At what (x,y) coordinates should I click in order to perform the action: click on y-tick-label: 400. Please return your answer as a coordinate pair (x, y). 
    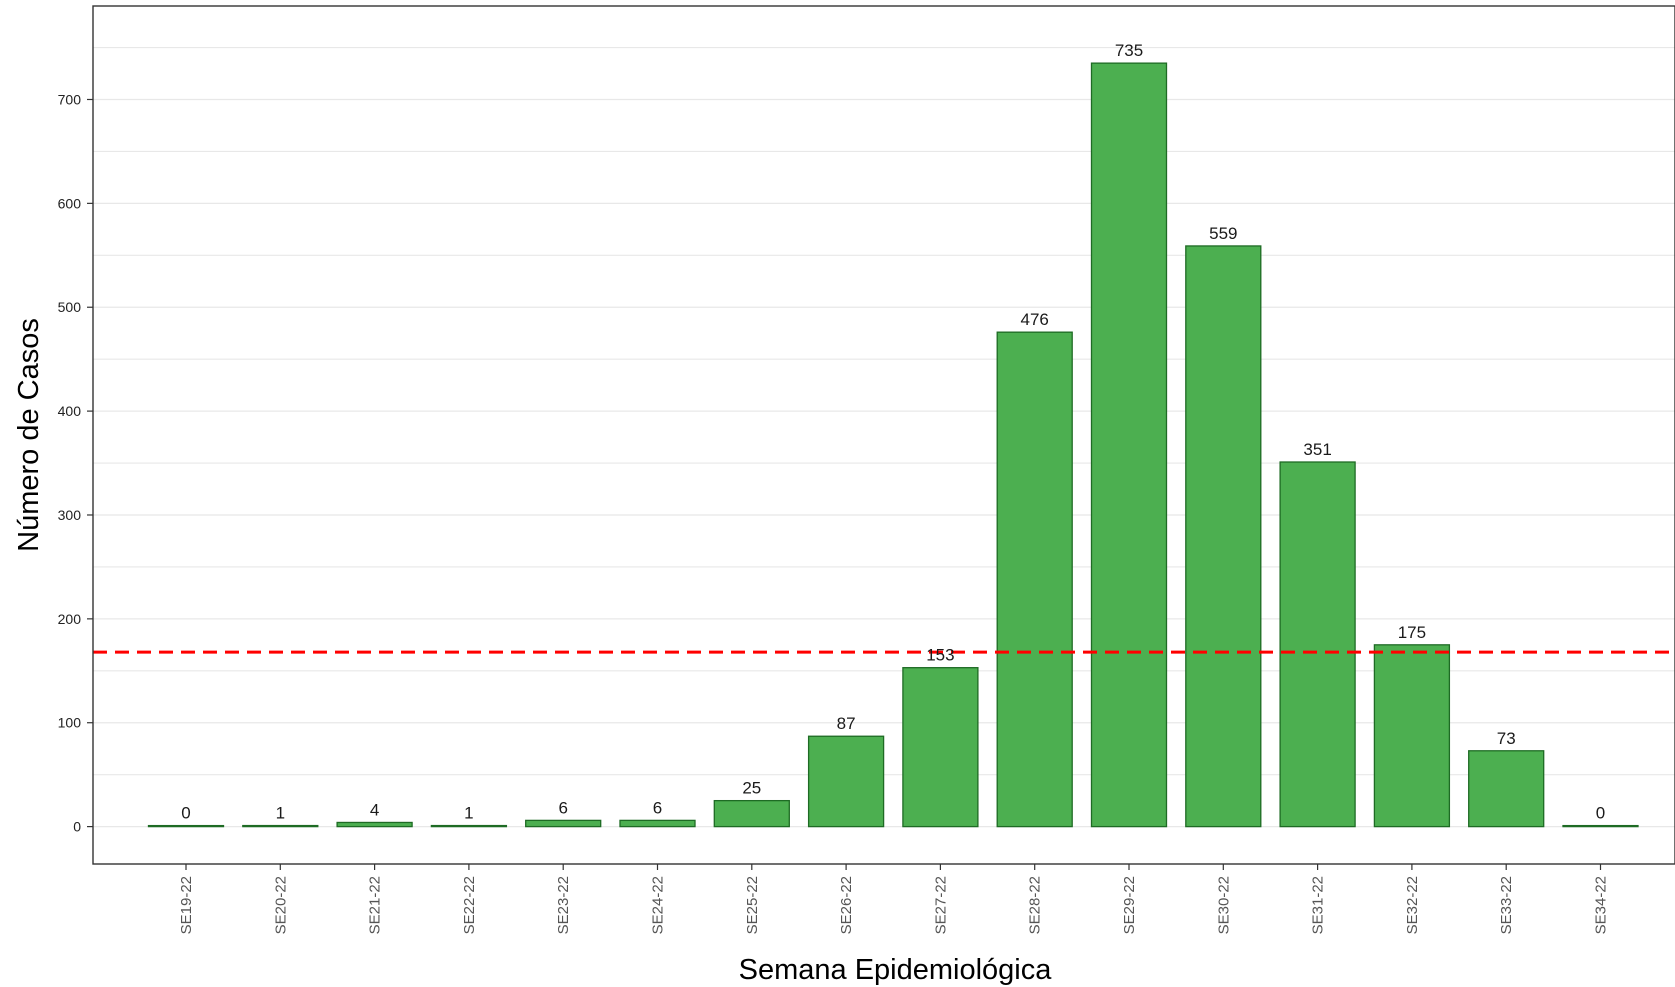
    Looking at the image, I should click on (70, 411).